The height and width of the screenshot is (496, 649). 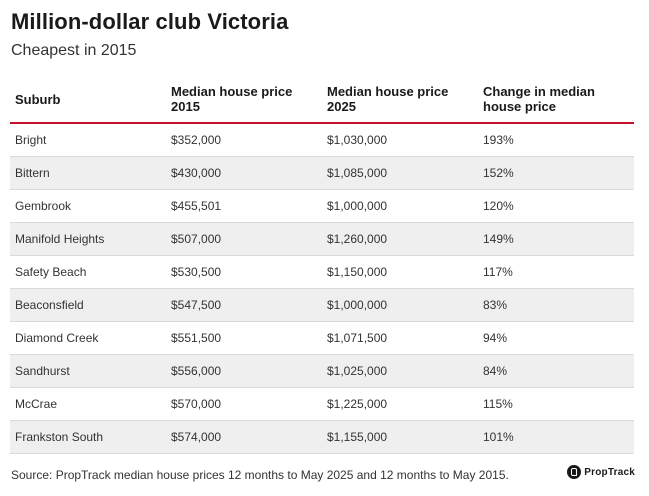 I want to click on table-row: Diamond Creek $551,500 $1,071,500 94%, so click(x=322, y=338).